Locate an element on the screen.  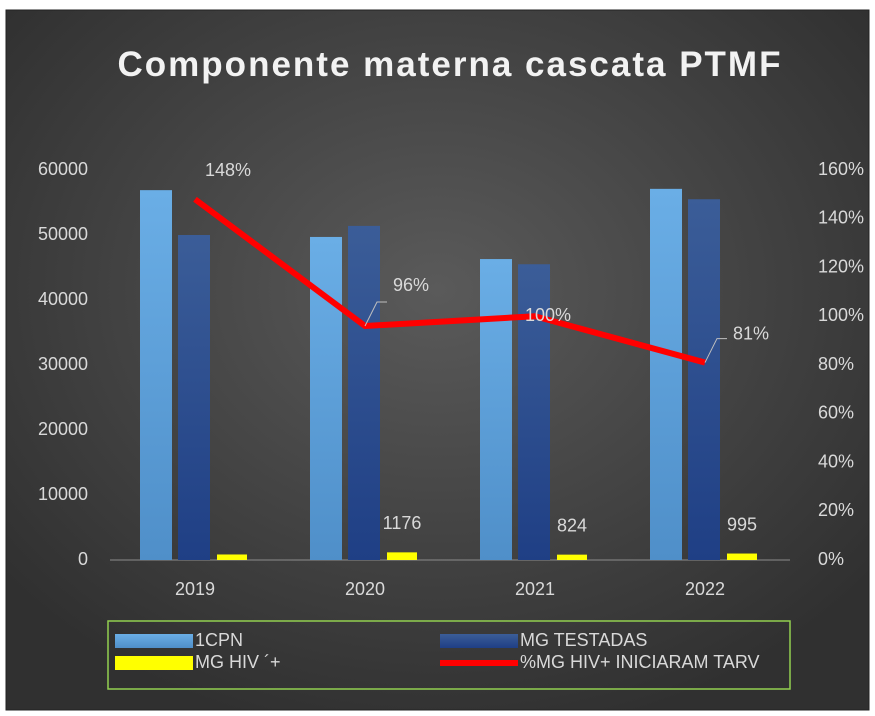
y-tick-label: 0 is located at coordinates (83, 559).